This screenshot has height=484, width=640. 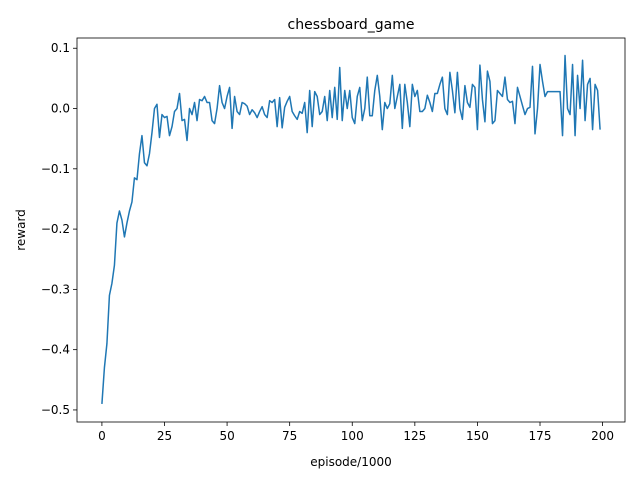 What do you see at coordinates (21, 230) in the screenshot?
I see `y-axis-label: reward` at bounding box center [21, 230].